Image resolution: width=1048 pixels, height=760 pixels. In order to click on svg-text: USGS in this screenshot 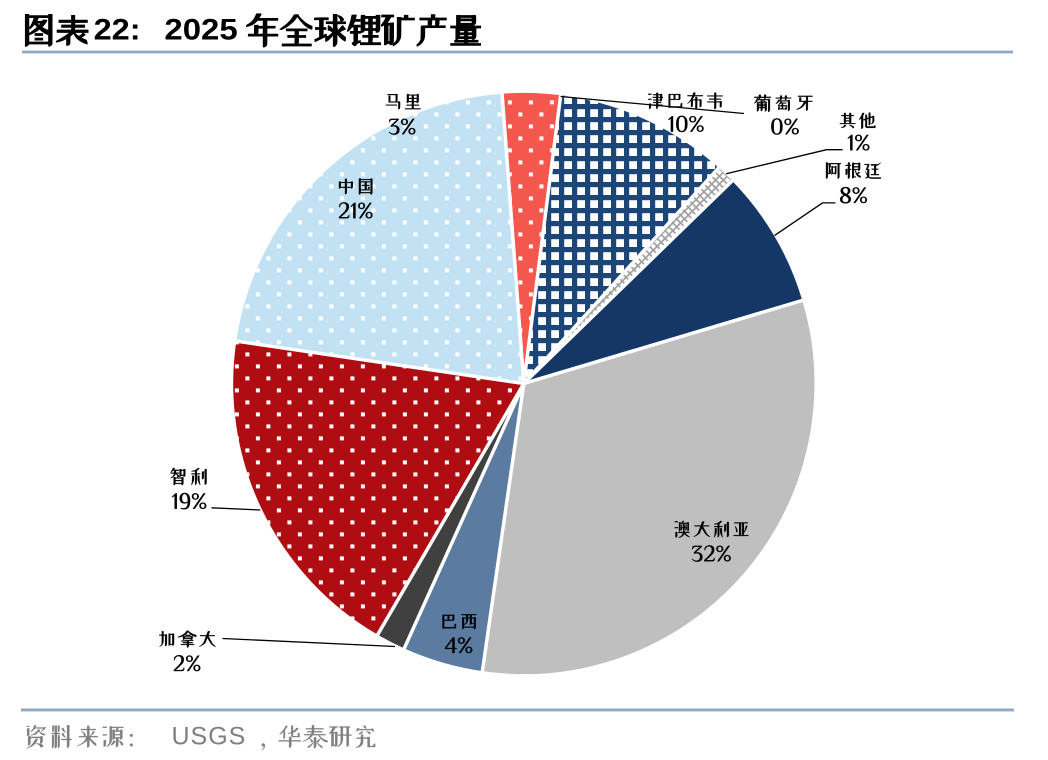, I will do `click(209, 737)`.